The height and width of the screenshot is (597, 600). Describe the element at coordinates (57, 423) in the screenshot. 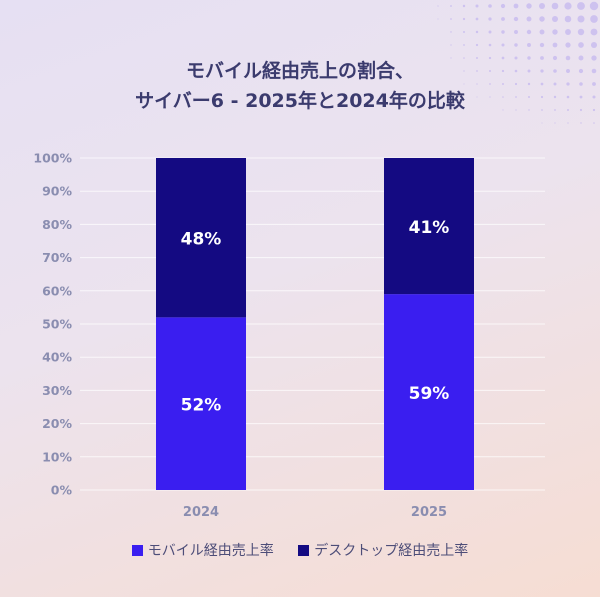

I see `y-tick-label: 20%` at that location.